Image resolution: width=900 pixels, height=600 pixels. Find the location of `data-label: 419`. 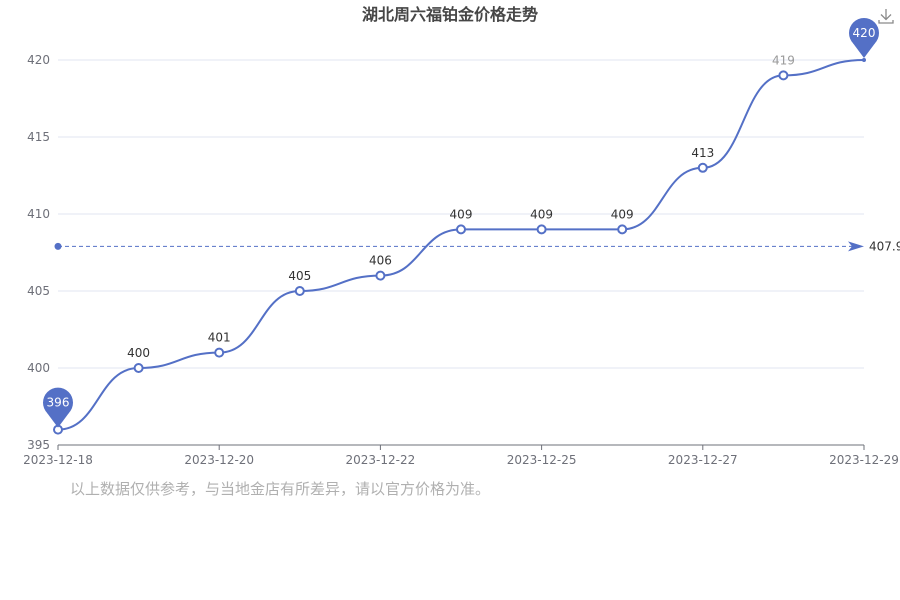

data-label: 419 is located at coordinates (783, 60).